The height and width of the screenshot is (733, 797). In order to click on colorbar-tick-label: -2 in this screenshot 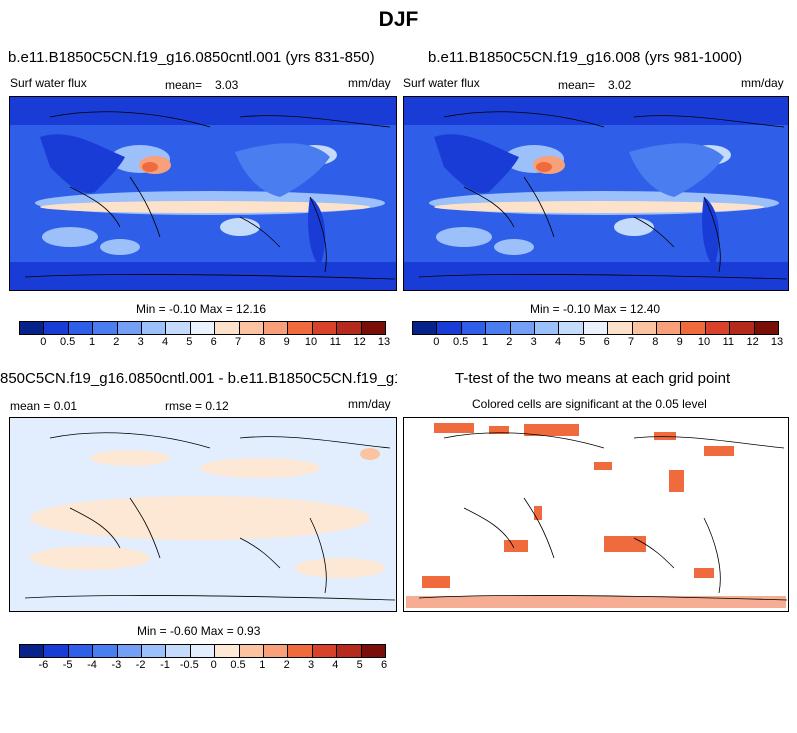, I will do `click(140, 665)`.